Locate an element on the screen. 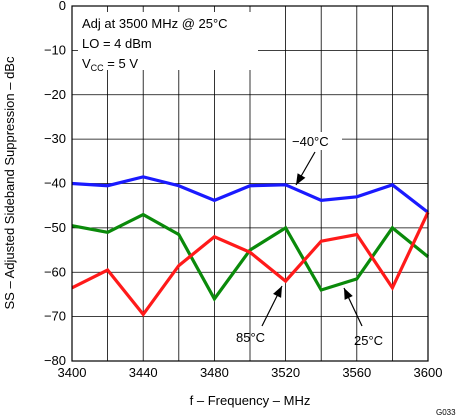 The height and width of the screenshot is (419, 460). arrow-minus40c-head is located at coordinates (301, 179).